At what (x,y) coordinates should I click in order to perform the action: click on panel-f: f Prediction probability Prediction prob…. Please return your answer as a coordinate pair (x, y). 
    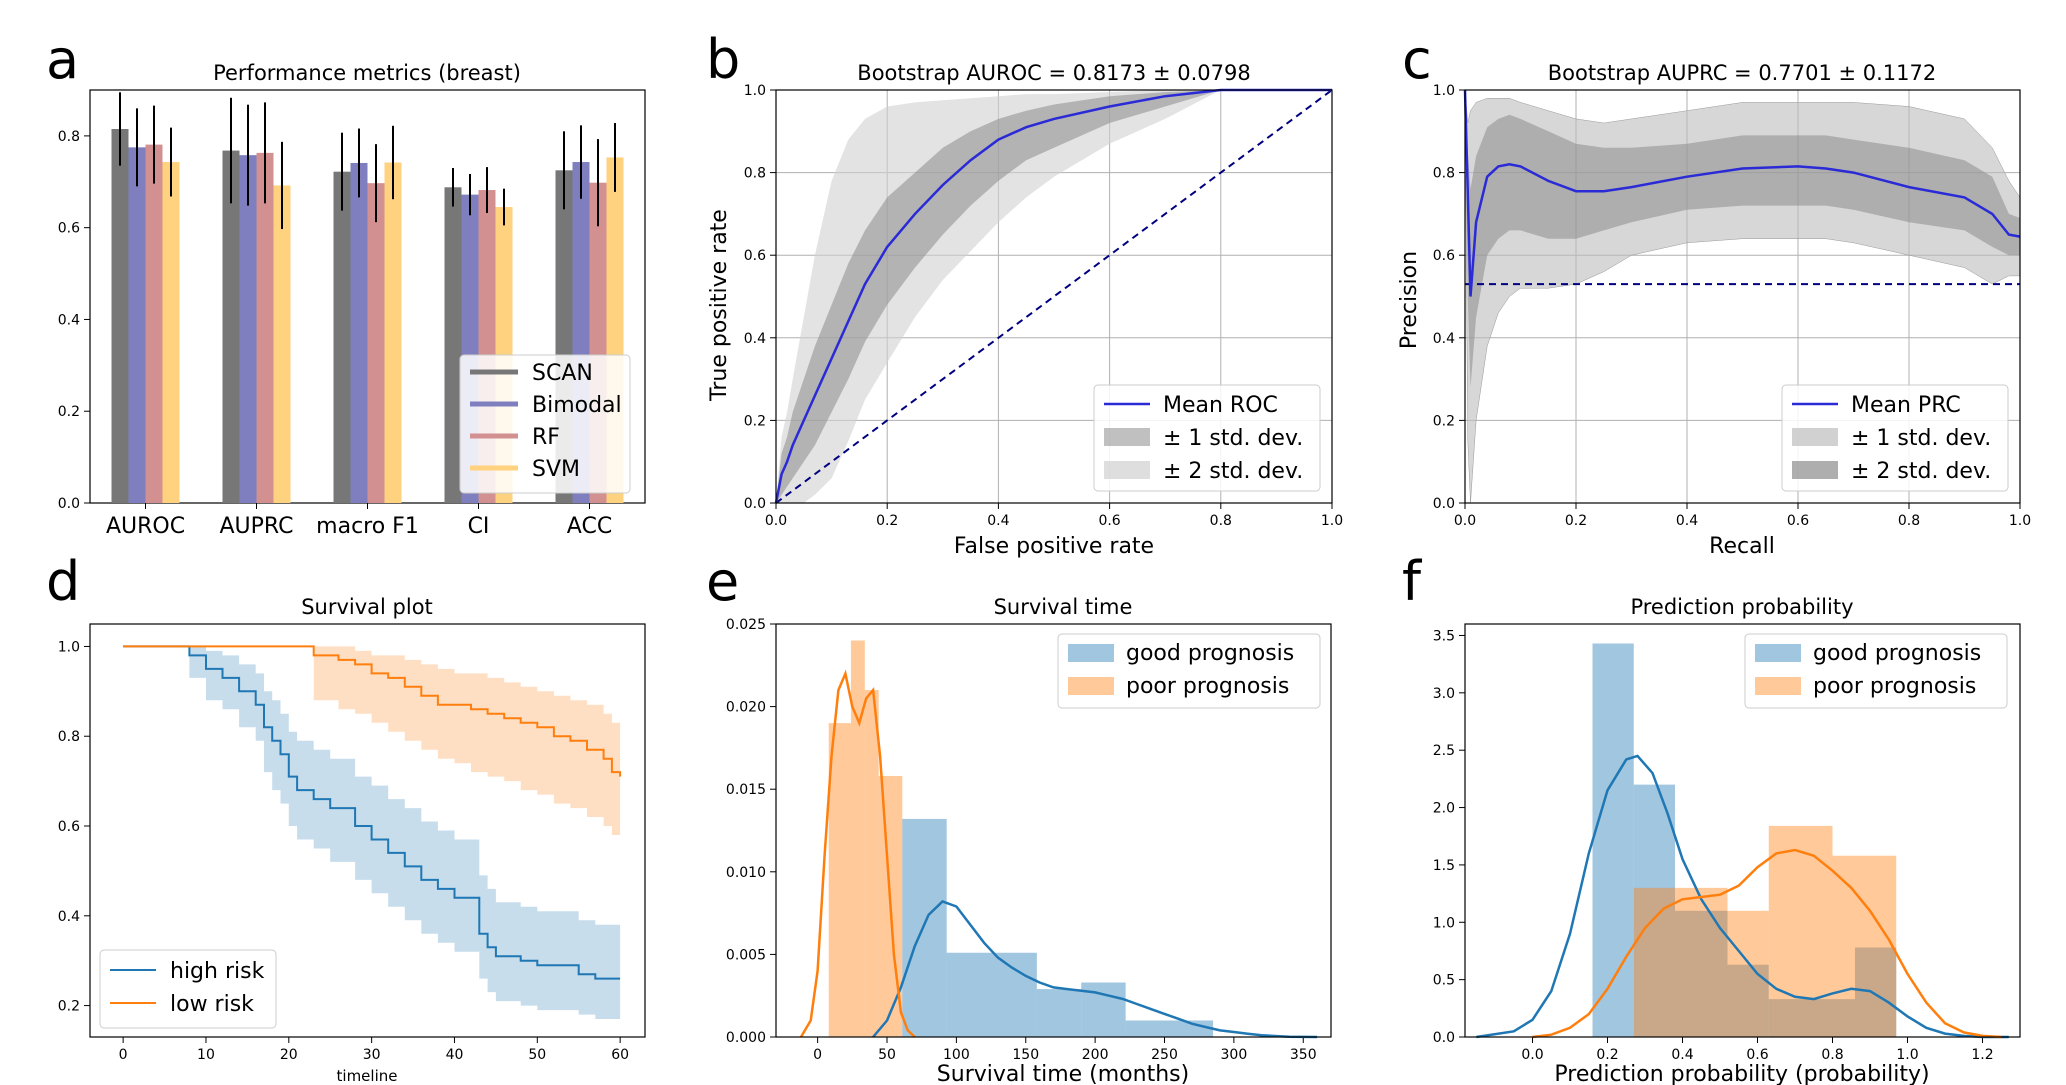
    Looking at the image, I should click on (1711, 817).